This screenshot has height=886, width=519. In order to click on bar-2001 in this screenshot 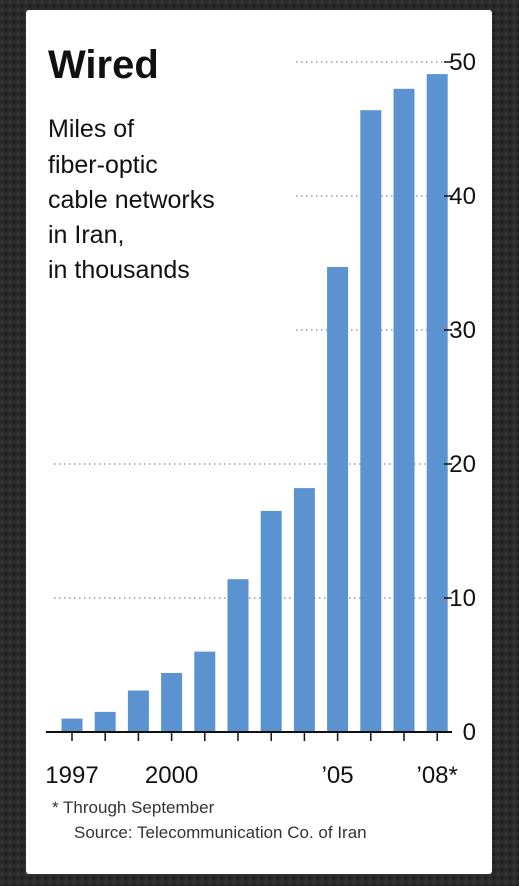, I will do `click(205, 691)`.